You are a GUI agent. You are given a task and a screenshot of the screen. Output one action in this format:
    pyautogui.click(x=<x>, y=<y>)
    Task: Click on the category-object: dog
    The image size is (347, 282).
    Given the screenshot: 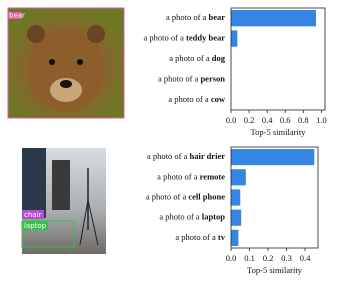 What is the action you would take?
    pyautogui.click(x=219, y=58)
    